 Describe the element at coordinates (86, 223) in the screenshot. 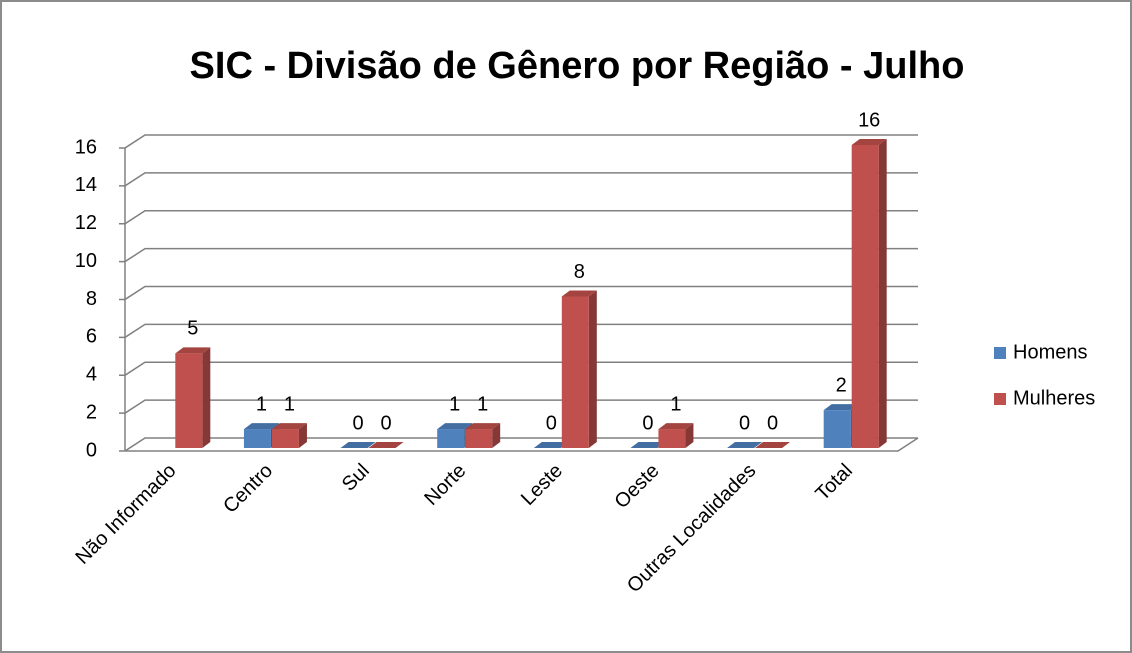

I see `y-tick-label: 12` at that location.